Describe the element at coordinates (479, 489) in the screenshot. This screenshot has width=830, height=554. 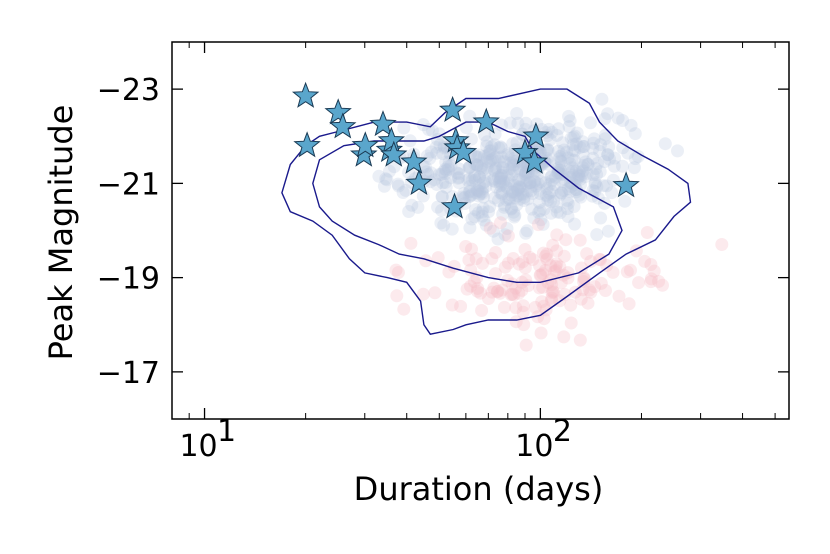
I see `x-axis-label: Duration (days)` at that location.